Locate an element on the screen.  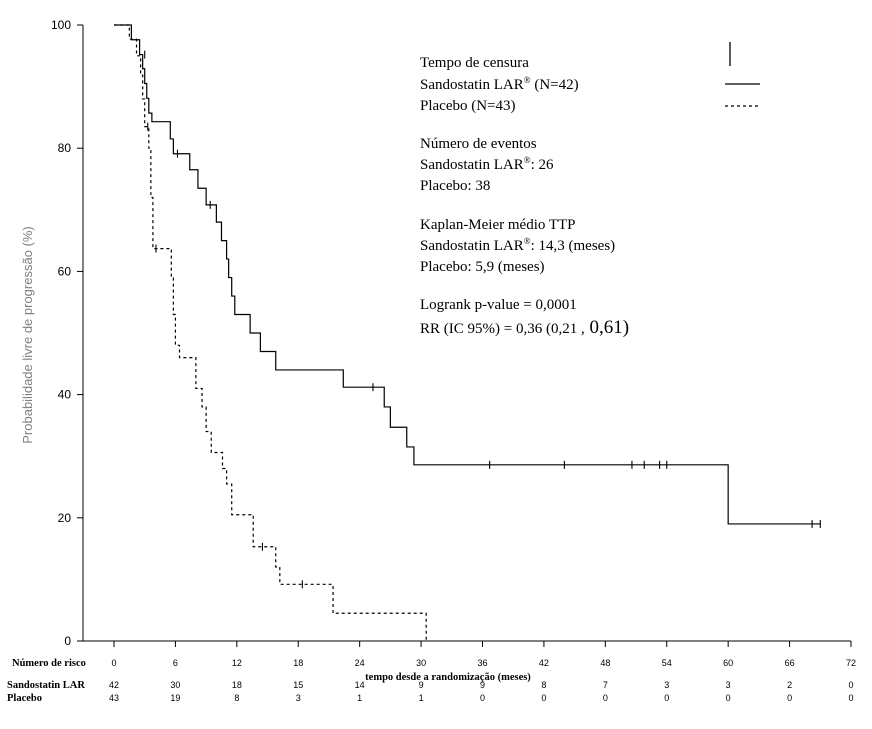
risk-value: 7 is located at coordinates (605, 685).